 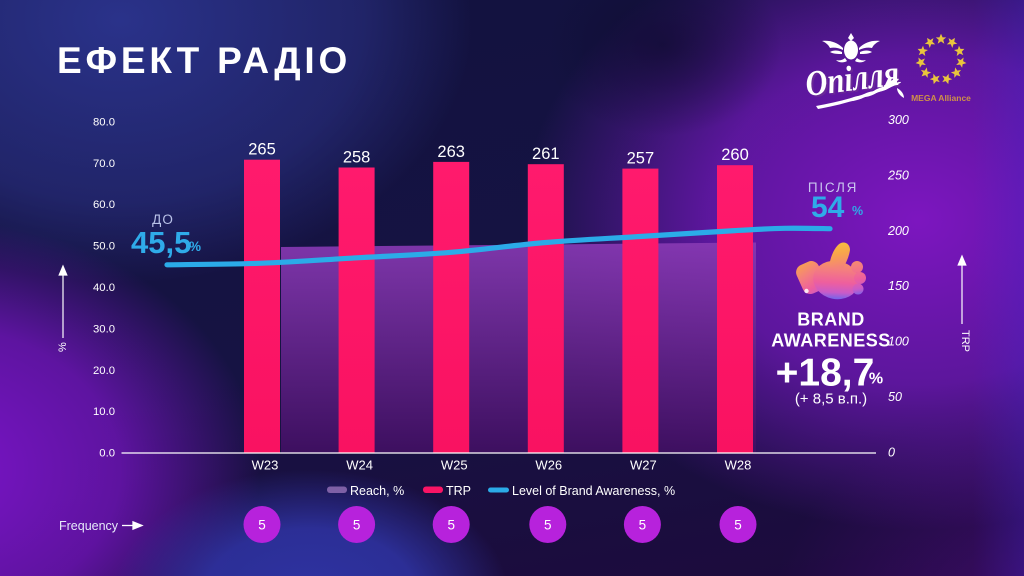 I want to click on svg-text: MEGA Alliance, so click(x=941, y=98).